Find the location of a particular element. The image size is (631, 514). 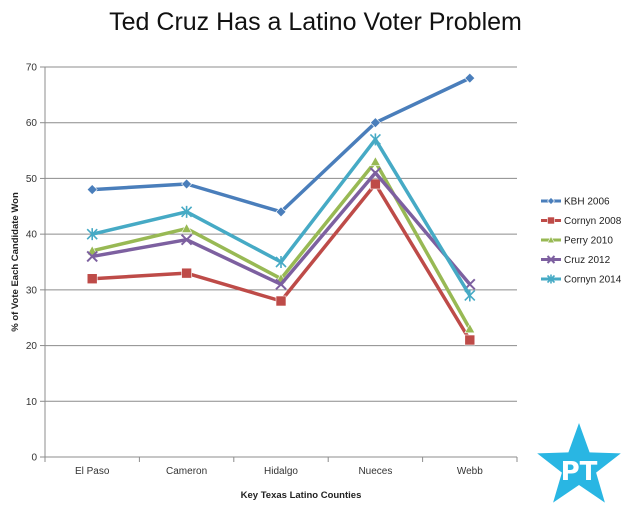

y-tick-label: 60 is located at coordinates (32, 123).